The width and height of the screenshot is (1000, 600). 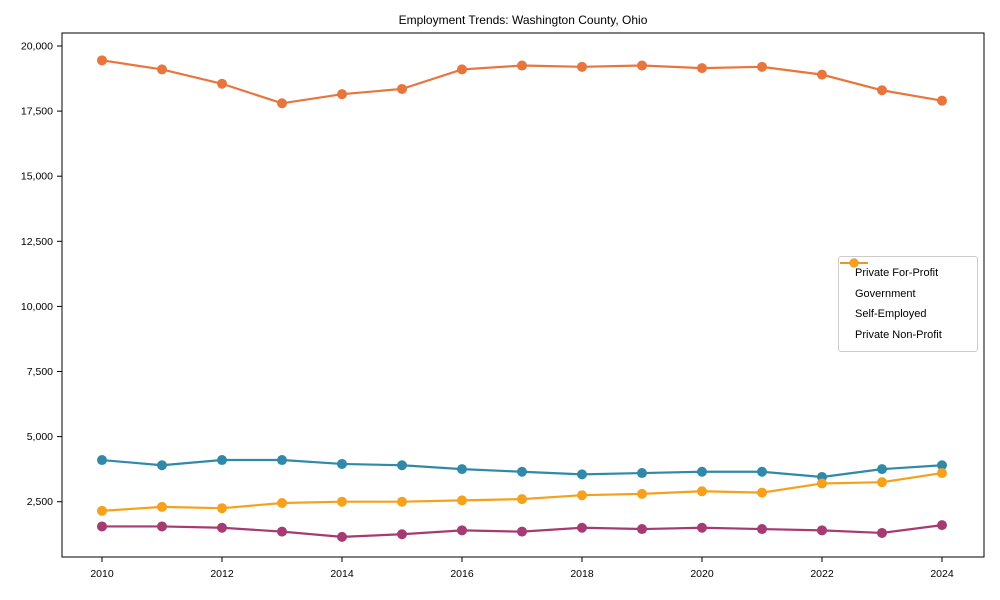 What do you see at coordinates (882, 90) in the screenshot?
I see `data-point-private-for-profit-2023` at bounding box center [882, 90].